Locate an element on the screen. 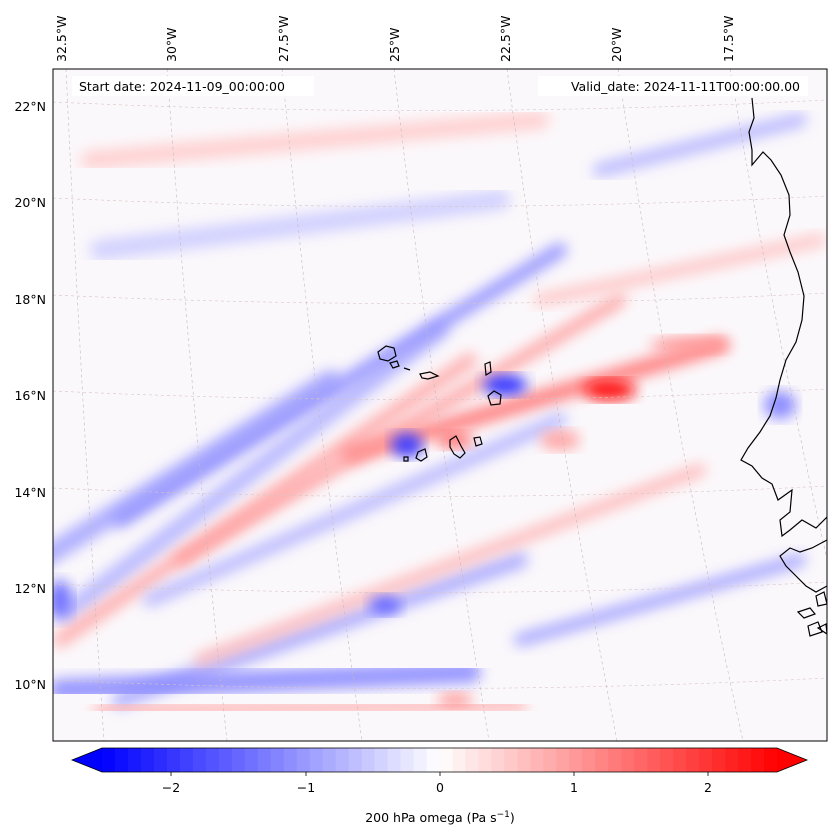  guinea-coastline is located at coordinates (803, 566).